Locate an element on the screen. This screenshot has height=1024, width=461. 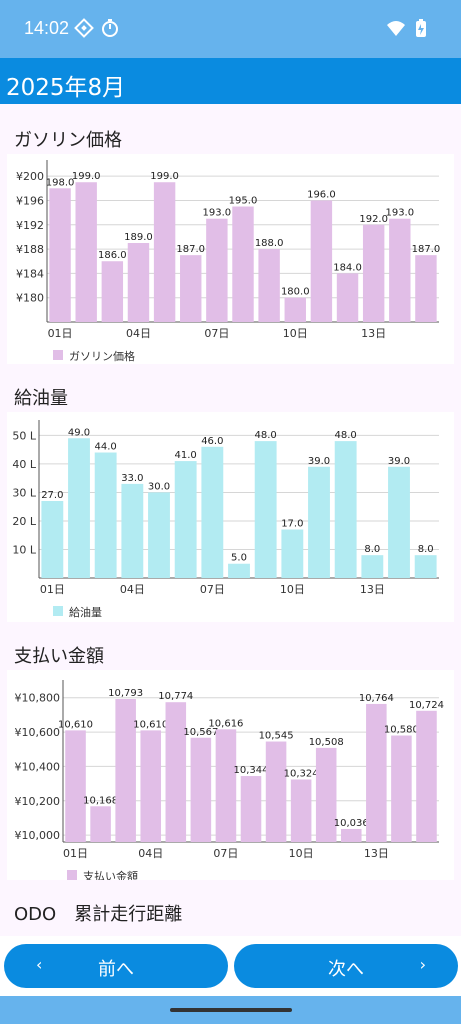
gesture-handle is located at coordinates (231, 1010).